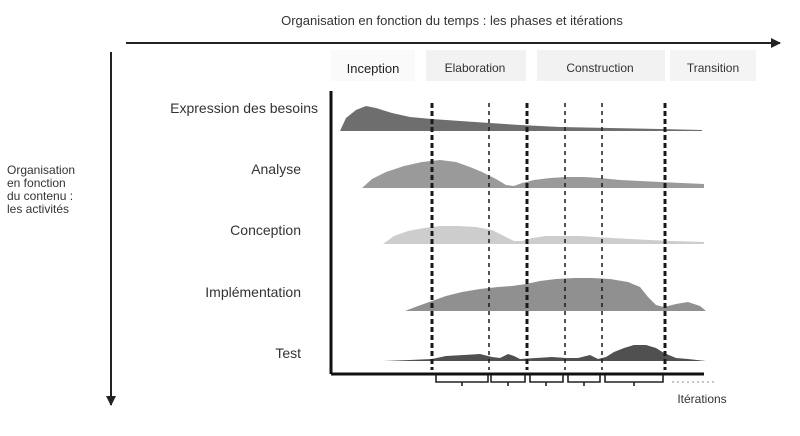 The height and width of the screenshot is (436, 800). Describe the element at coordinates (288, 353) in the screenshot. I see `activity-test: Test` at that location.